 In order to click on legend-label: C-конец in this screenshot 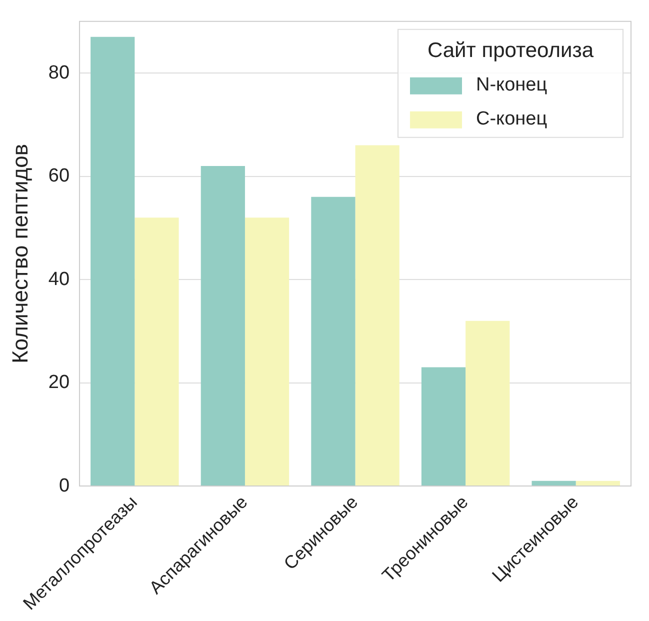, I will do `click(512, 119)`.